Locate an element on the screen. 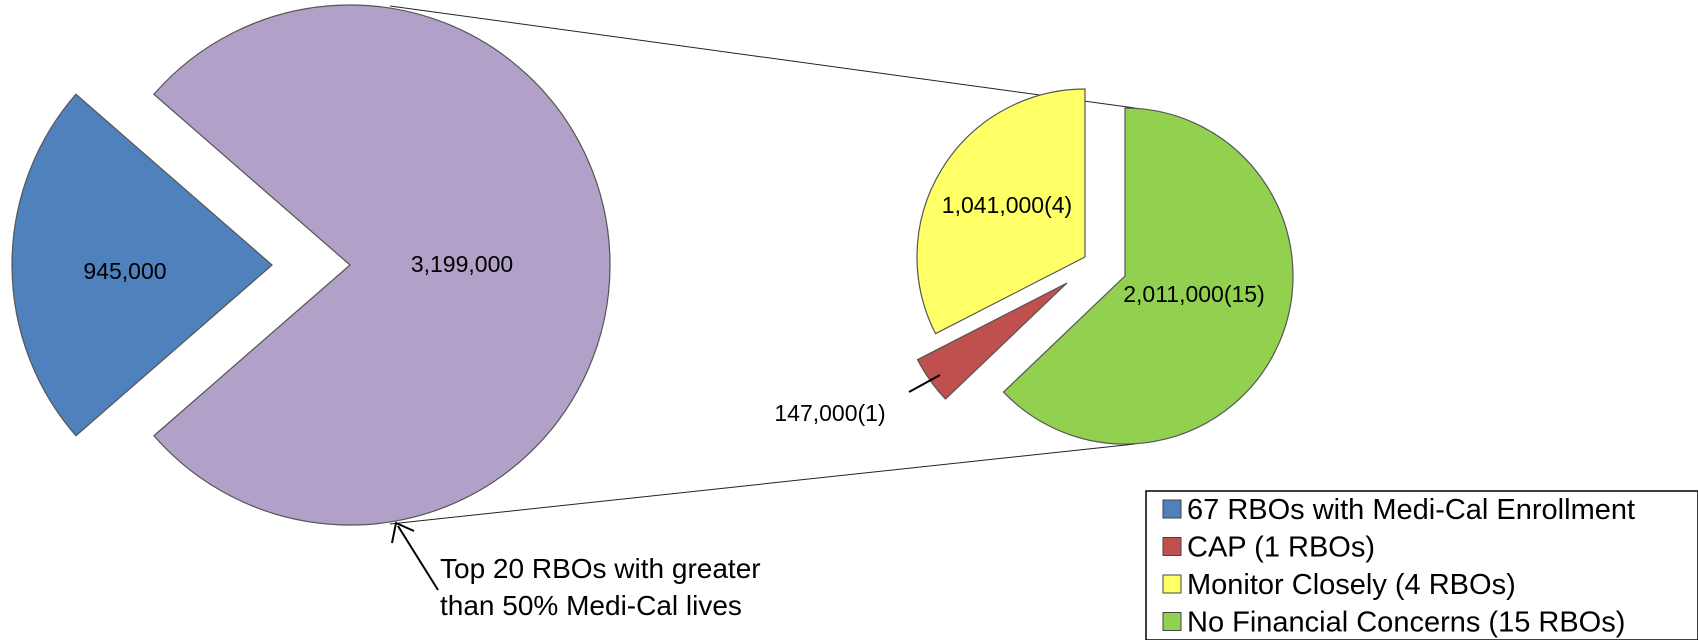 Image resolution: width=1698 pixels, height=640 pixels. label-cap: 147,000(1) is located at coordinates (829, 413).